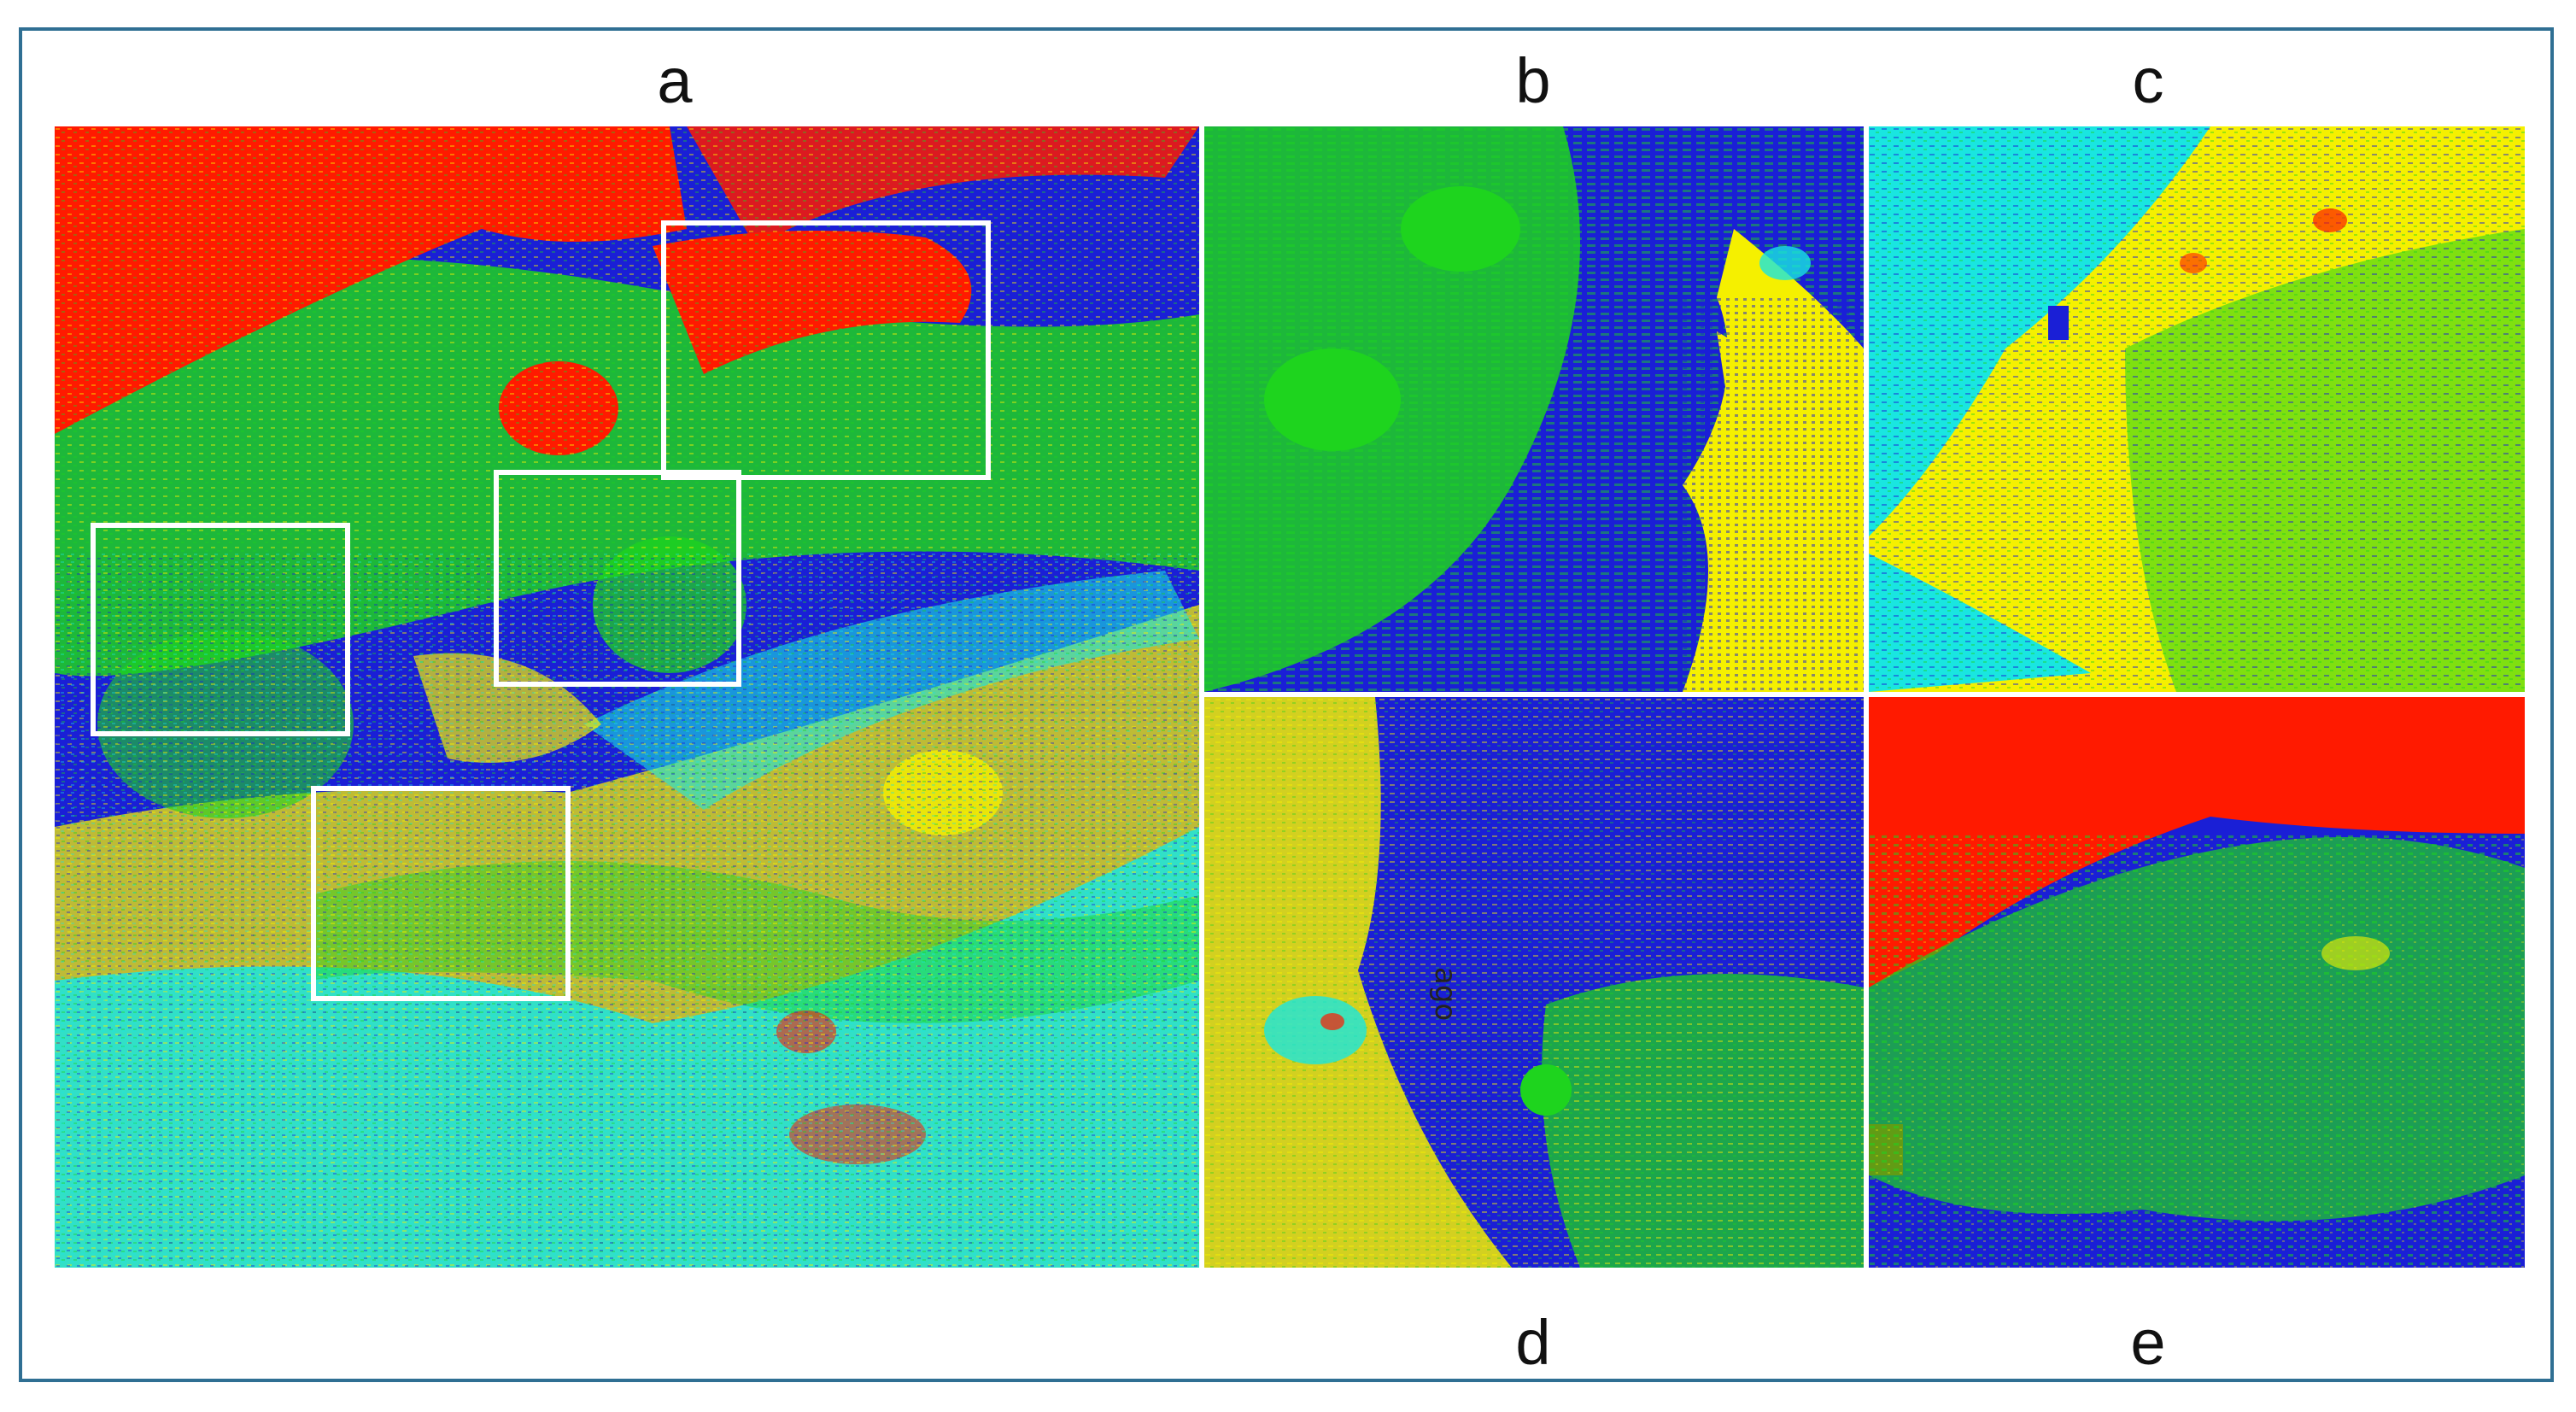  What do you see at coordinates (1533, 1342) in the screenshot?
I see `panel-label-d: d` at bounding box center [1533, 1342].